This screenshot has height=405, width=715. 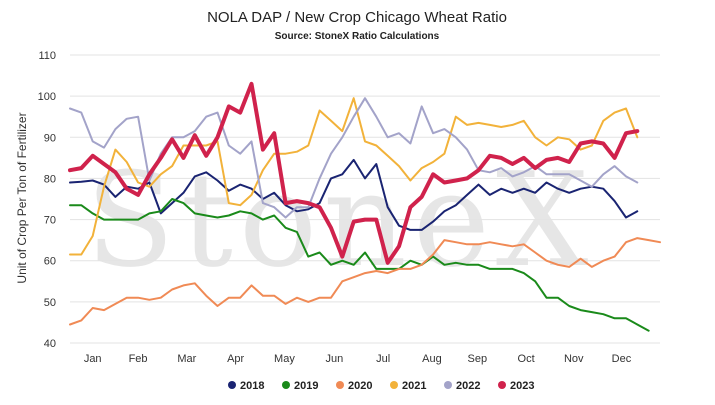 What do you see at coordinates (448, 385) in the screenshot?
I see `legend-marker-2022` at bounding box center [448, 385].